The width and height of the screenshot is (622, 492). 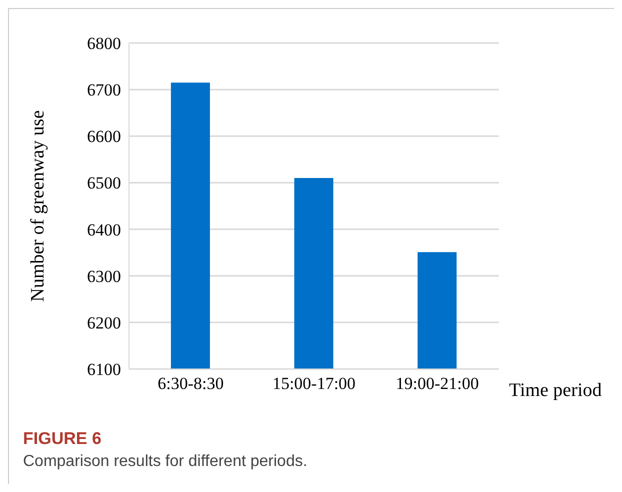 I want to click on y-tick-label: 6700, so click(x=104, y=90).